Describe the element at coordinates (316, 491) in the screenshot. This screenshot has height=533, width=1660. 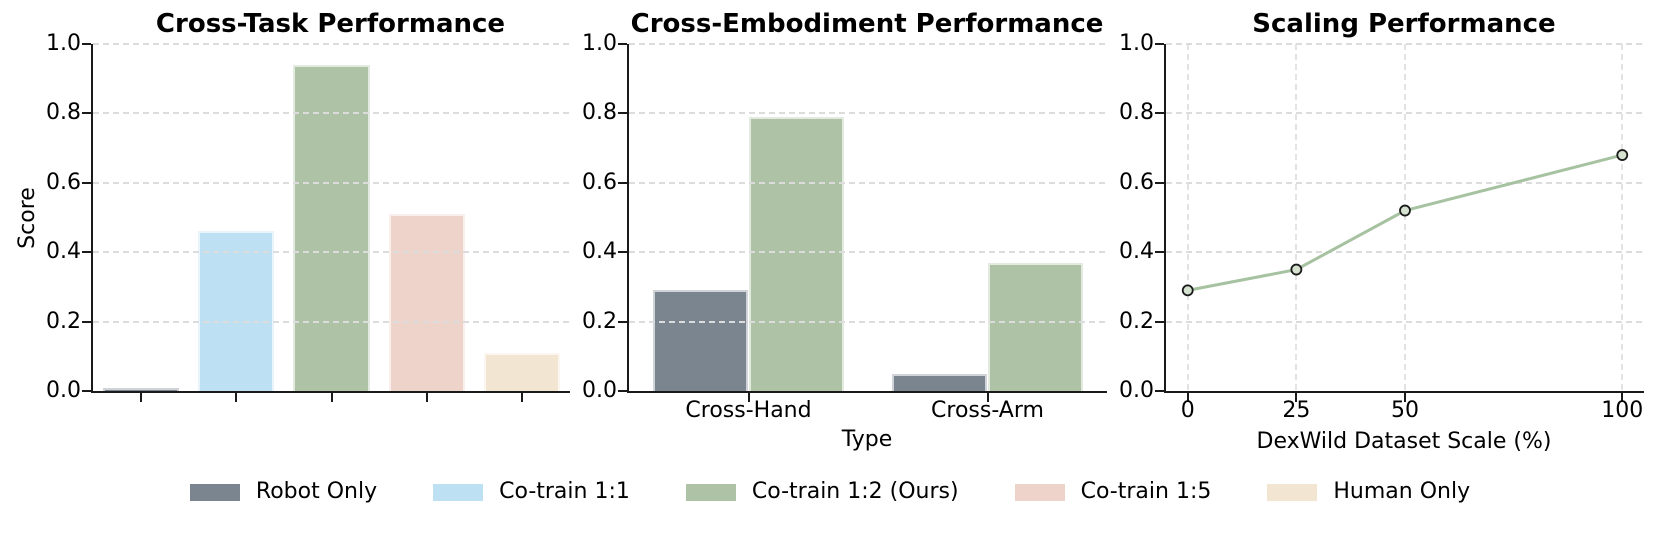
I see `legend-label: Robot Only` at that location.